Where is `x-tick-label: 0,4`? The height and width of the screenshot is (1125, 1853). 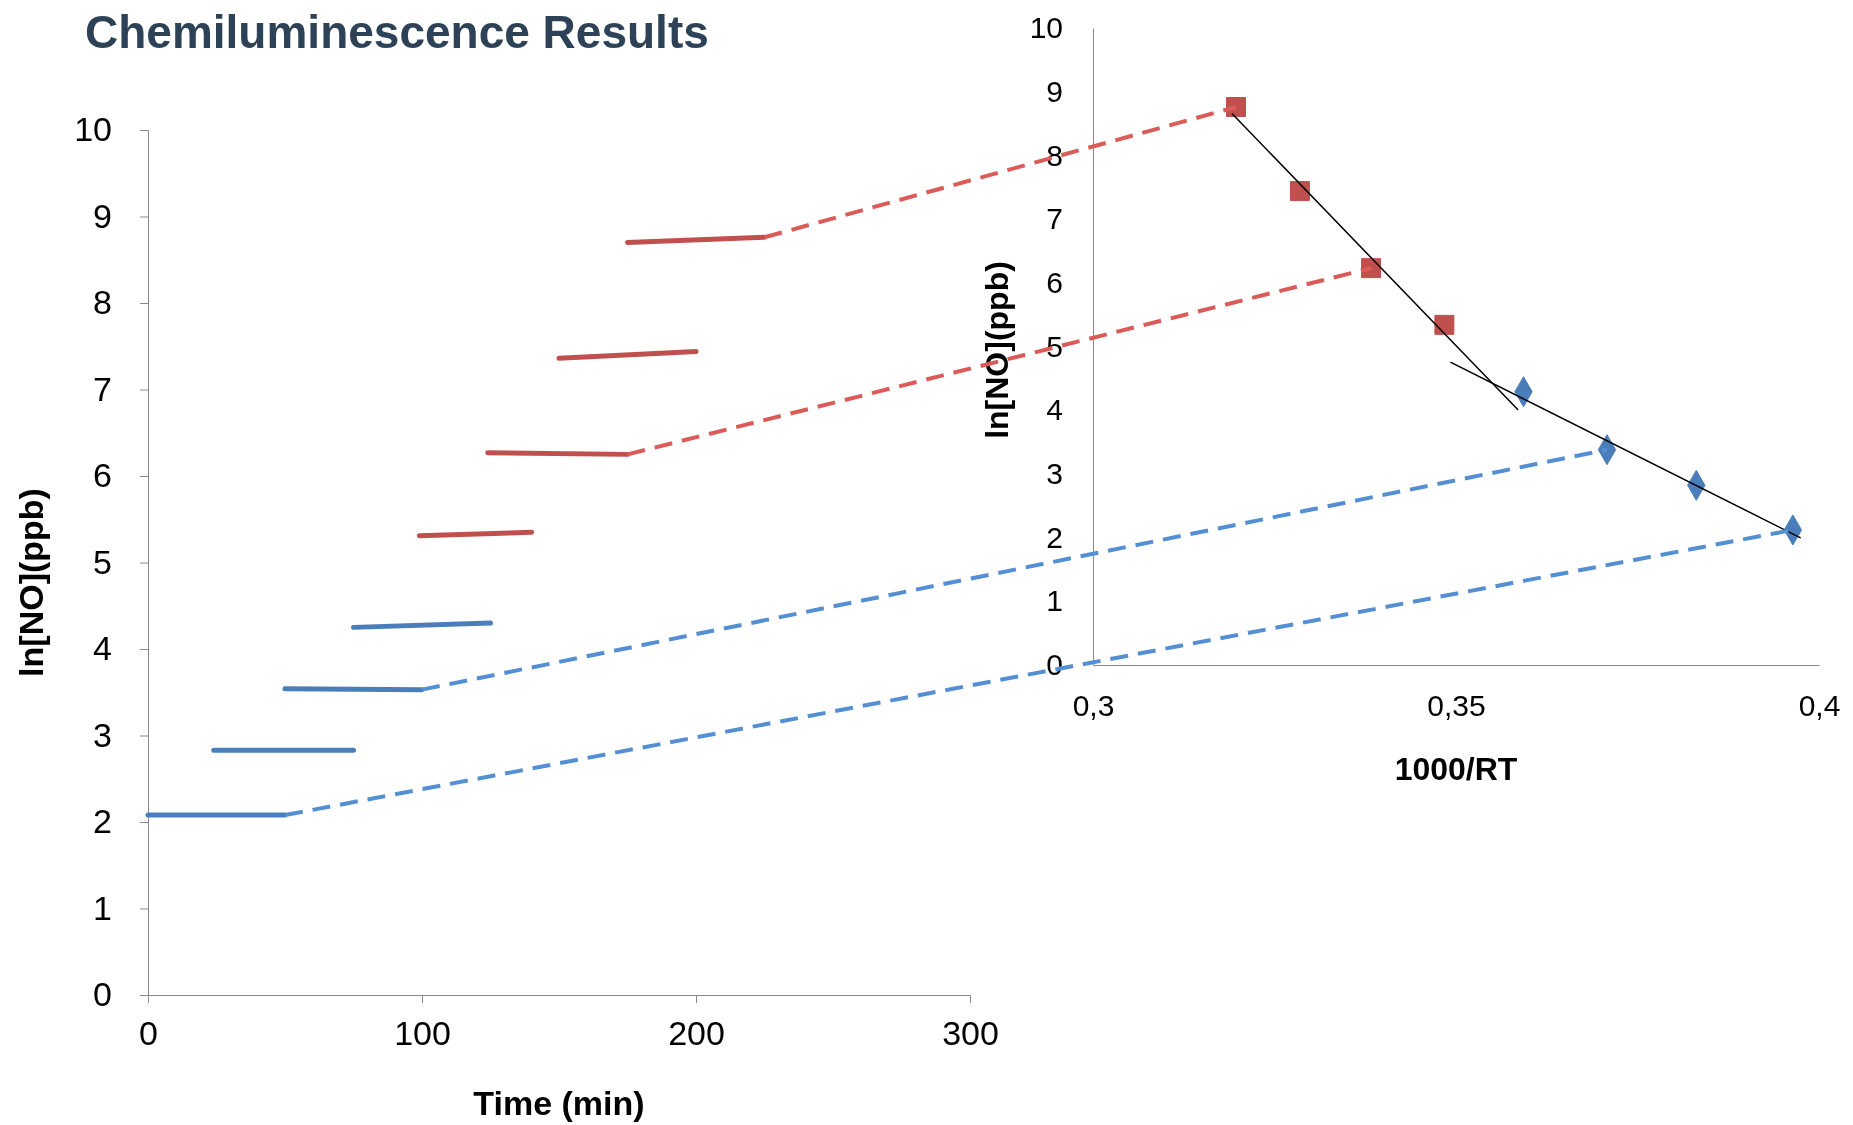
x-tick-label: 0,4 is located at coordinates (1819, 706).